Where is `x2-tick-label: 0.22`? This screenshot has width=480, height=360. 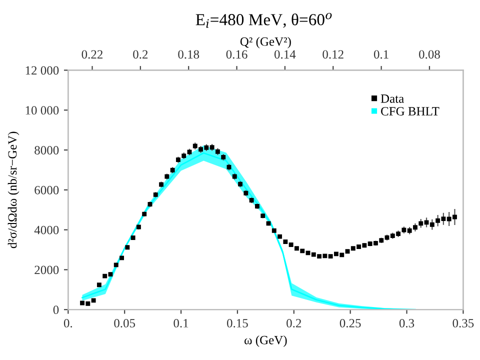
x2-tick-label: 0.22 is located at coordinates (92, 54).